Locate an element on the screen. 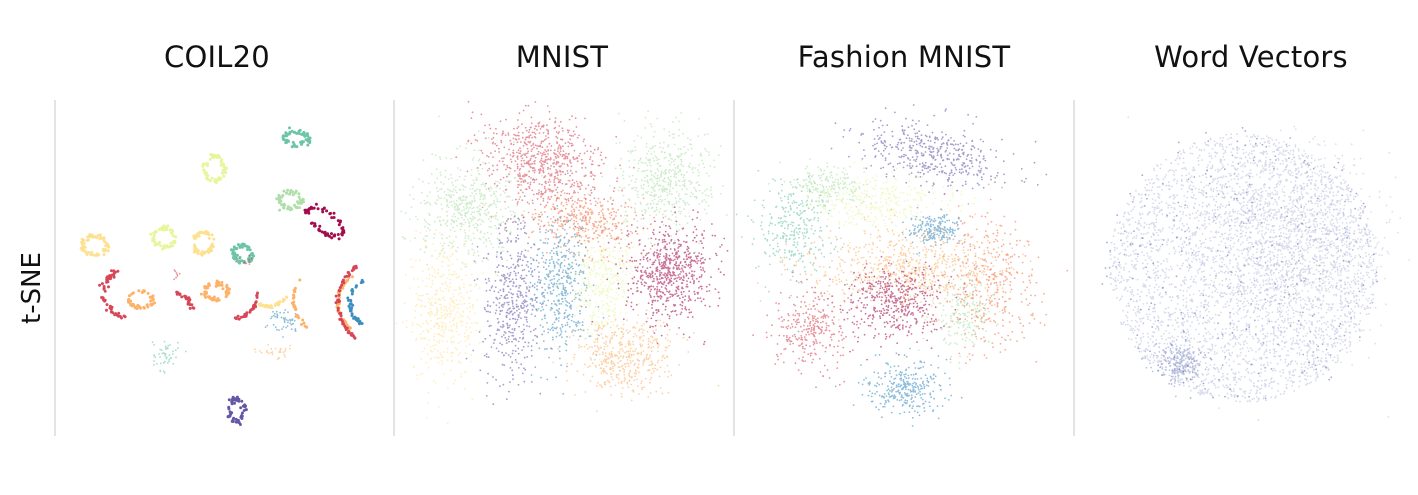 The height and width of the screenshot is (495, 1418). row-label: t-SNE is located at coordinates (32, 288).